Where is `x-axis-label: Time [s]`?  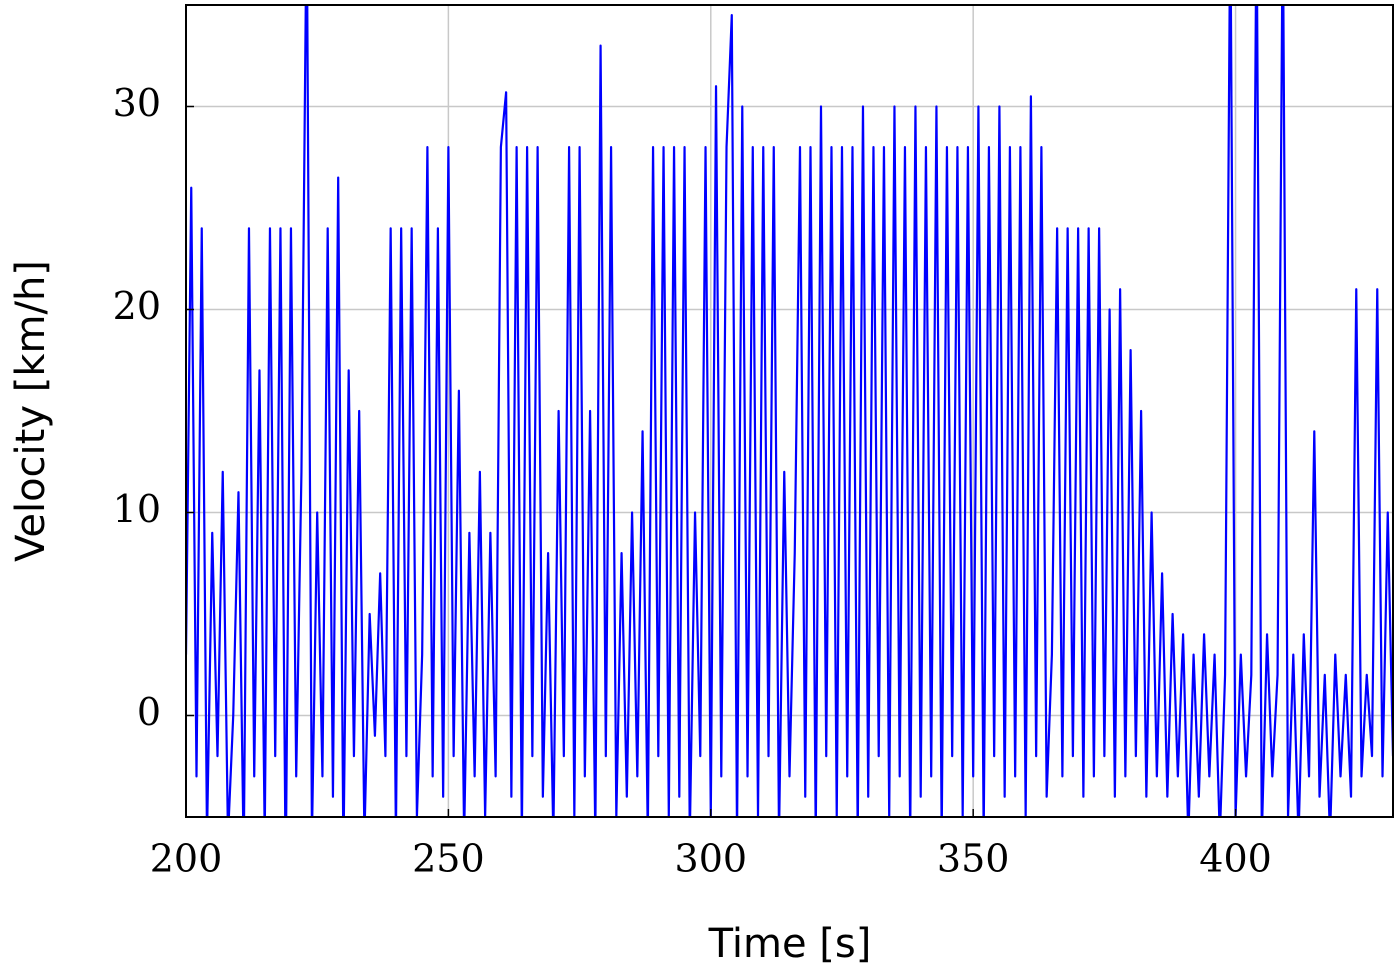 x-axis-label: Time [s] is located at coordinates (790, 944).